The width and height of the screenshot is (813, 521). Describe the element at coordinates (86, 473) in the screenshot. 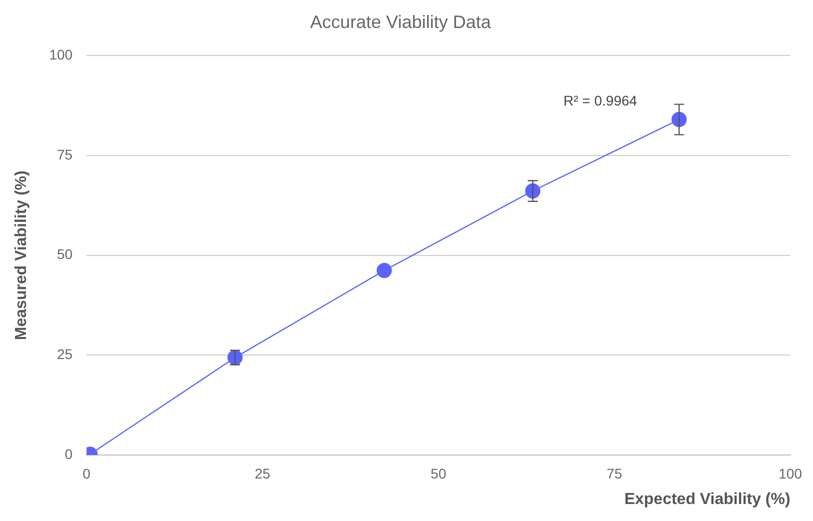

I see `x-tick-label: 0` at that location.